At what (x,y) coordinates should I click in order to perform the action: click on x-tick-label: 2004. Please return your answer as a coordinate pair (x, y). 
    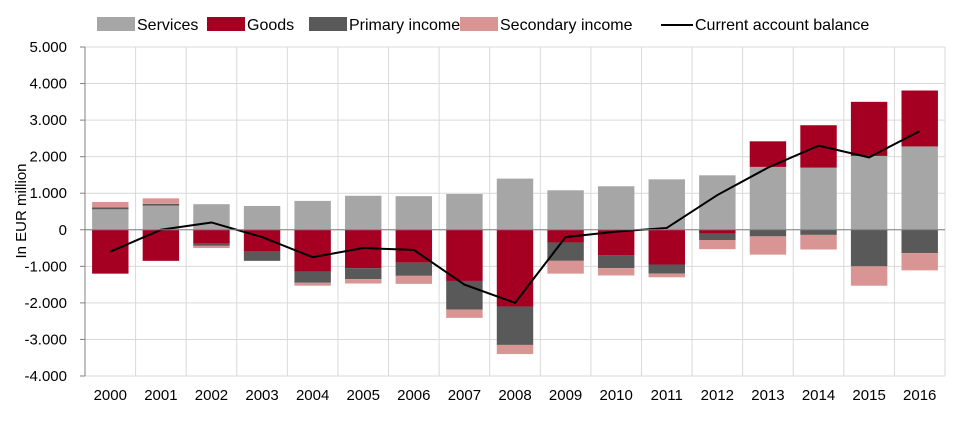
    Looking at the image, I should click on (312, 395).